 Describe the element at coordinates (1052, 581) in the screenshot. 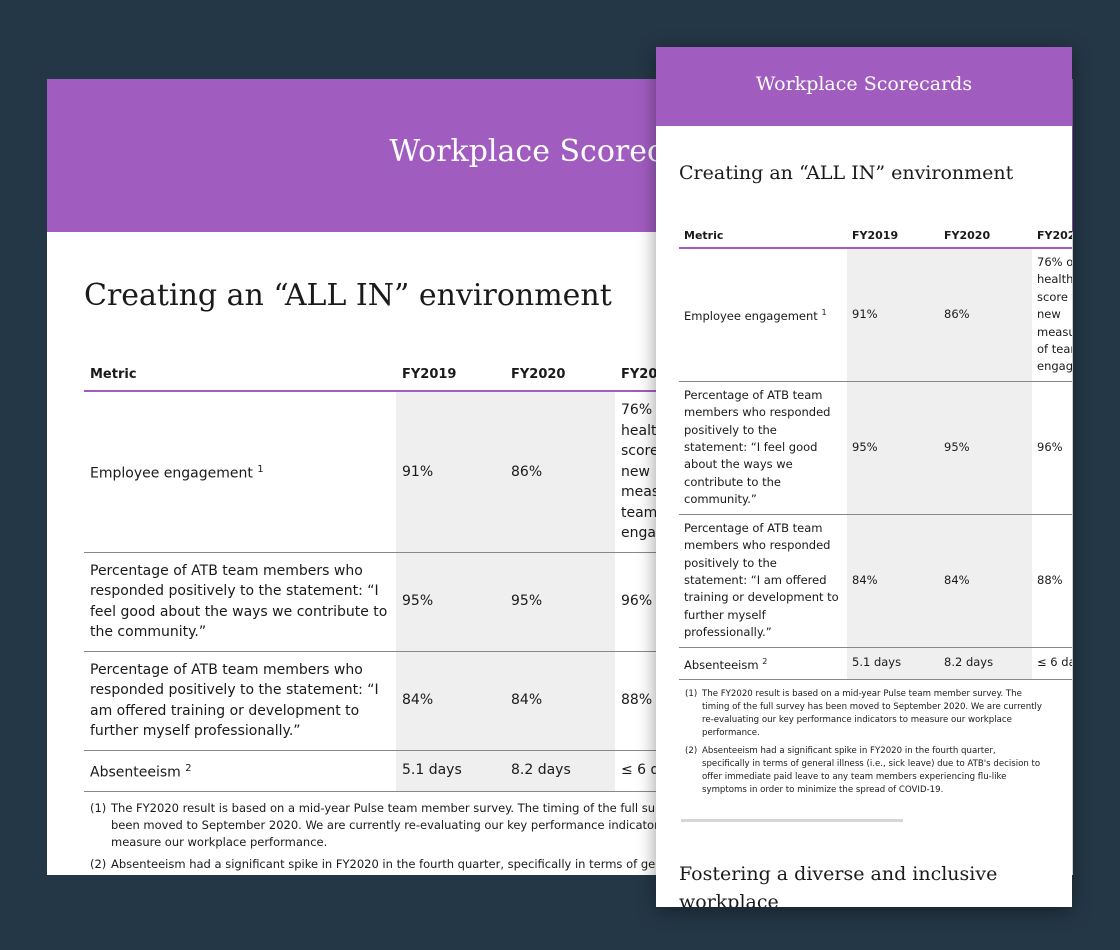

I see `value-cell: 88%` at that location.